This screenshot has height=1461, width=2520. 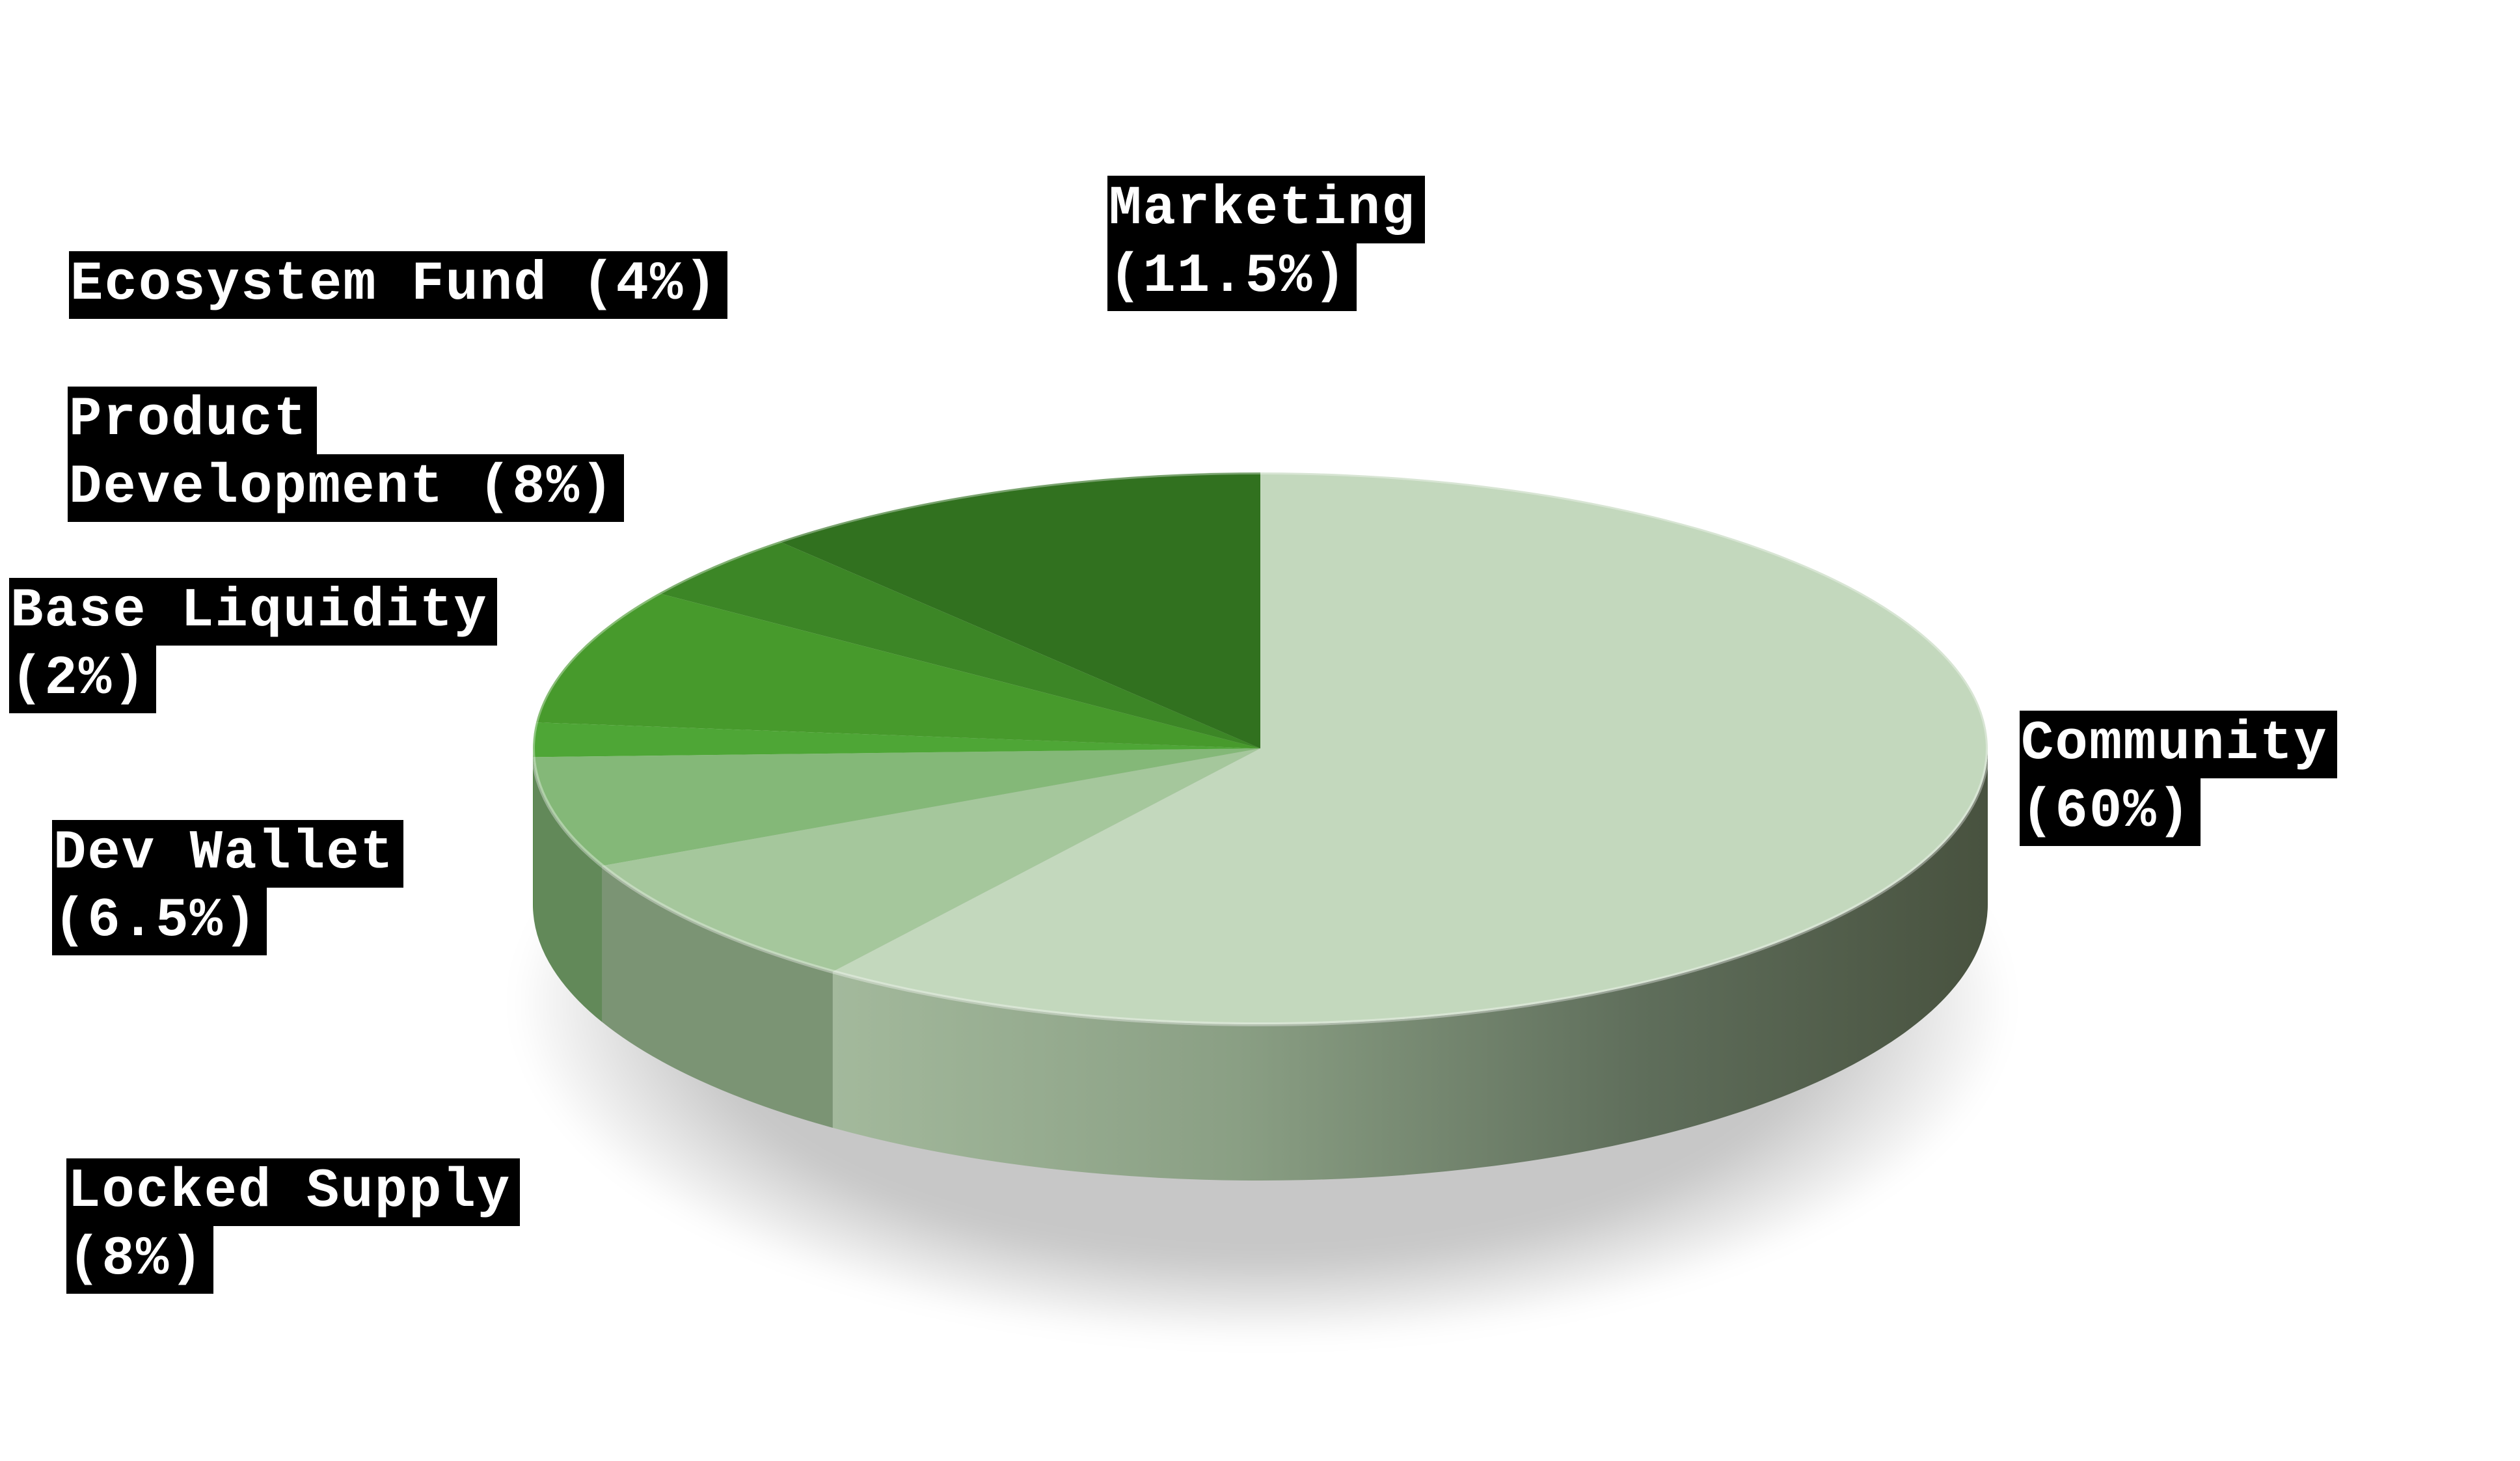 What do you see at coordinates (1410, 965) in the screenshot?
I see `side-community` at bounding box center [1410, 965].